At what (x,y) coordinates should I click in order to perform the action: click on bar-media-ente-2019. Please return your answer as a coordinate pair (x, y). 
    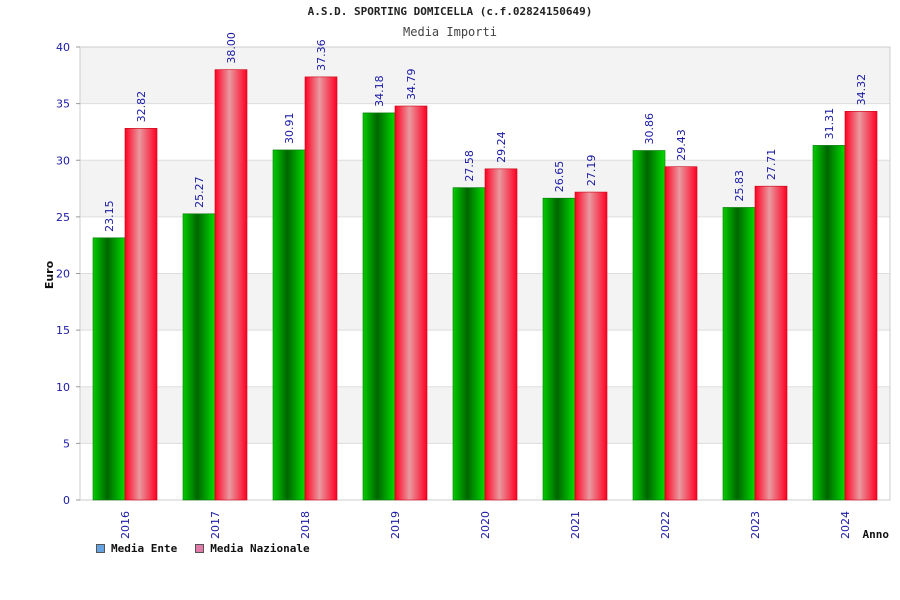
    Looking at the image, I should click on (379, 306).